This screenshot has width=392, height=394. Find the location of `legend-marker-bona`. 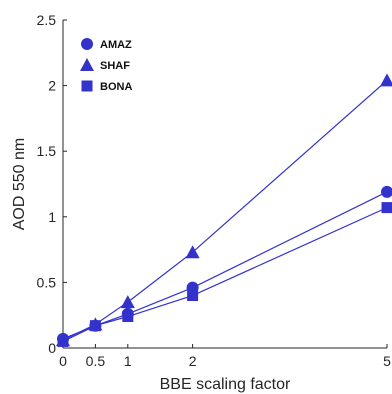

legend-marker-bona is located at coordinates (87, 86).